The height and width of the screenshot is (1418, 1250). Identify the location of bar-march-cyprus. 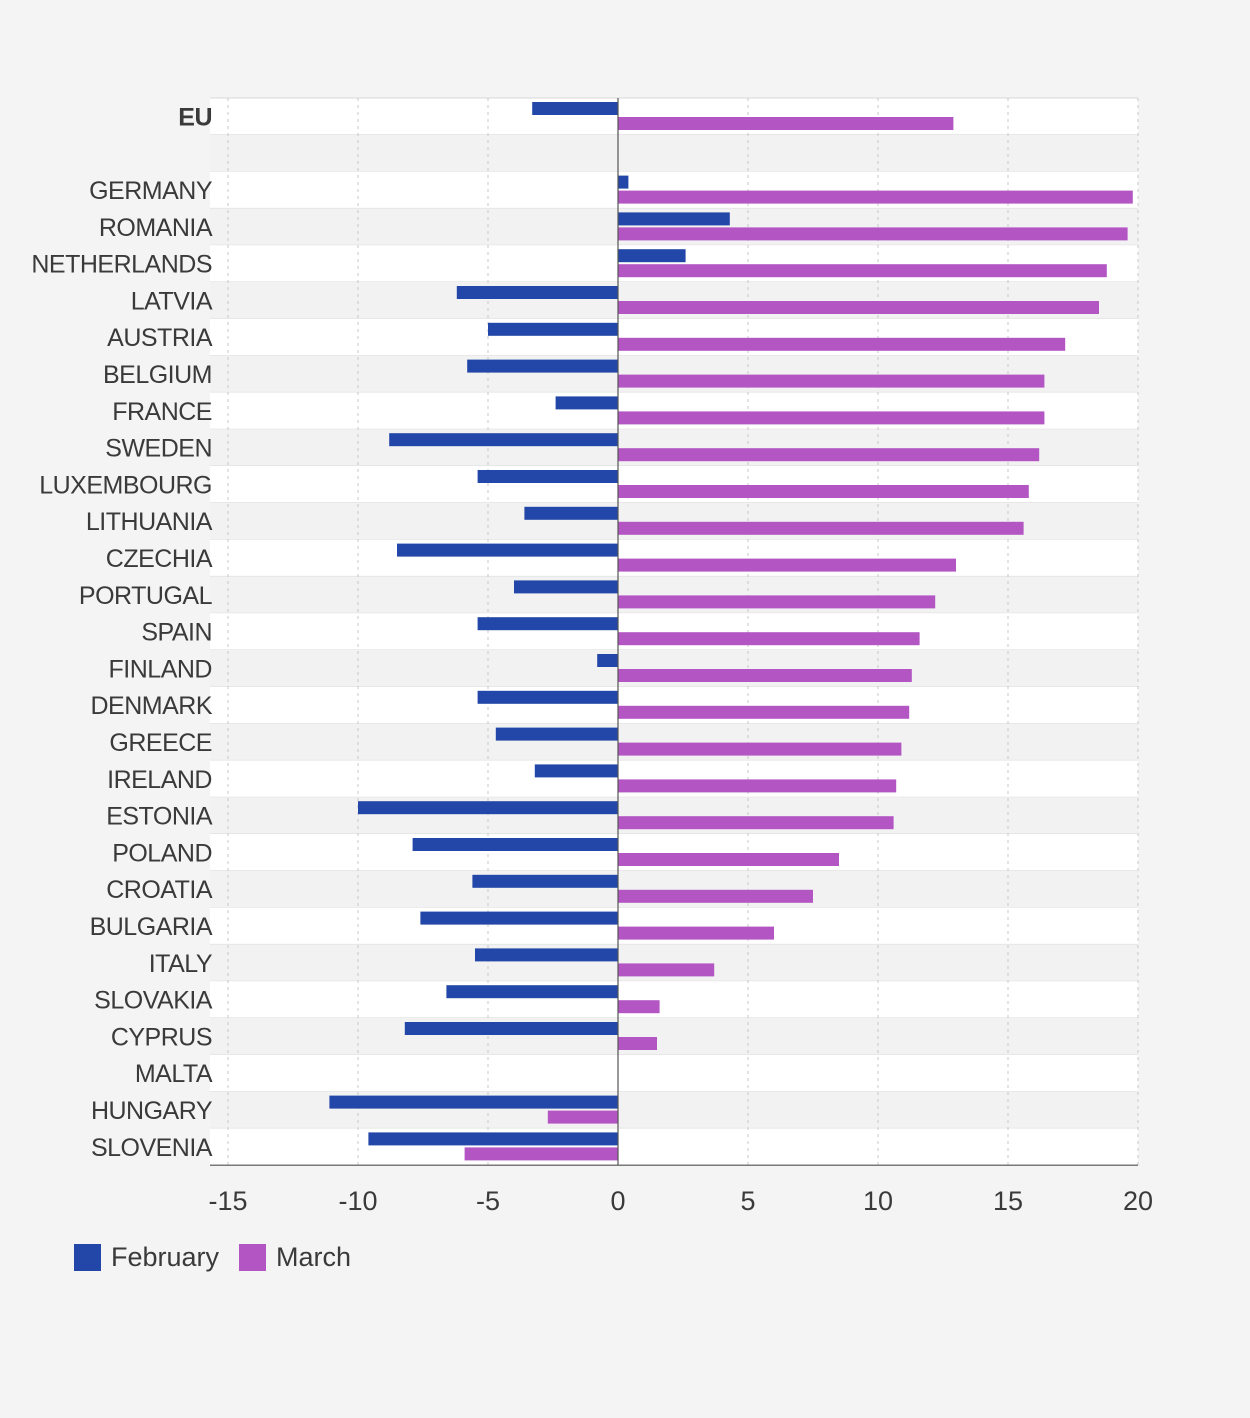
(637, 1043).